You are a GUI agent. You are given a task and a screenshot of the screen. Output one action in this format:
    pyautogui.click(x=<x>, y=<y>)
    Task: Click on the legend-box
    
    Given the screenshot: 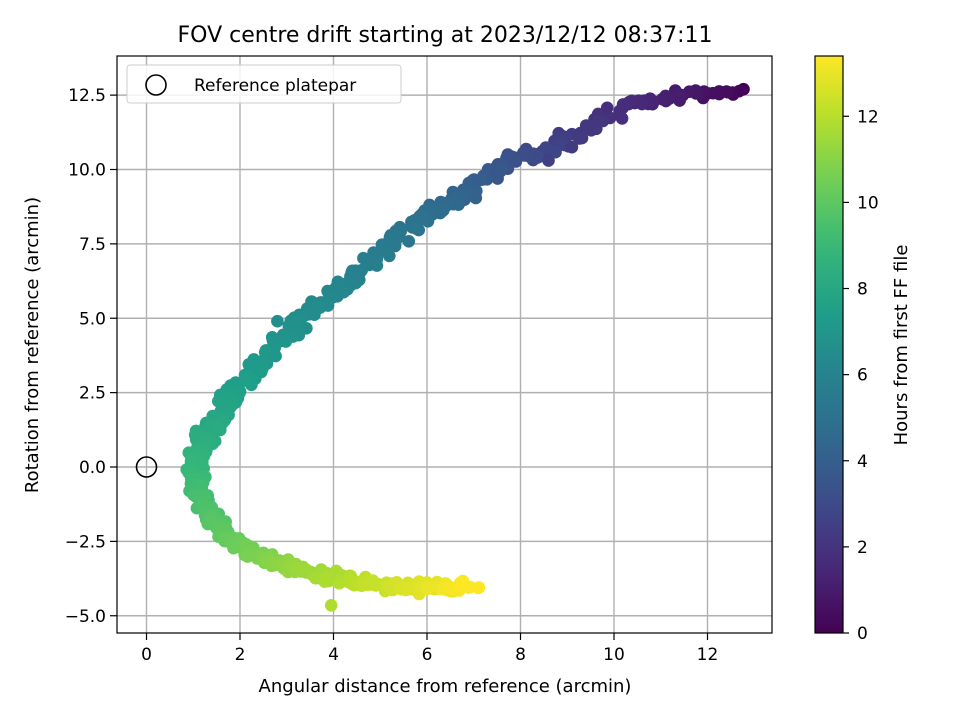 What is the action you would take?
    pyautogui.click(x=264, y=84)
    